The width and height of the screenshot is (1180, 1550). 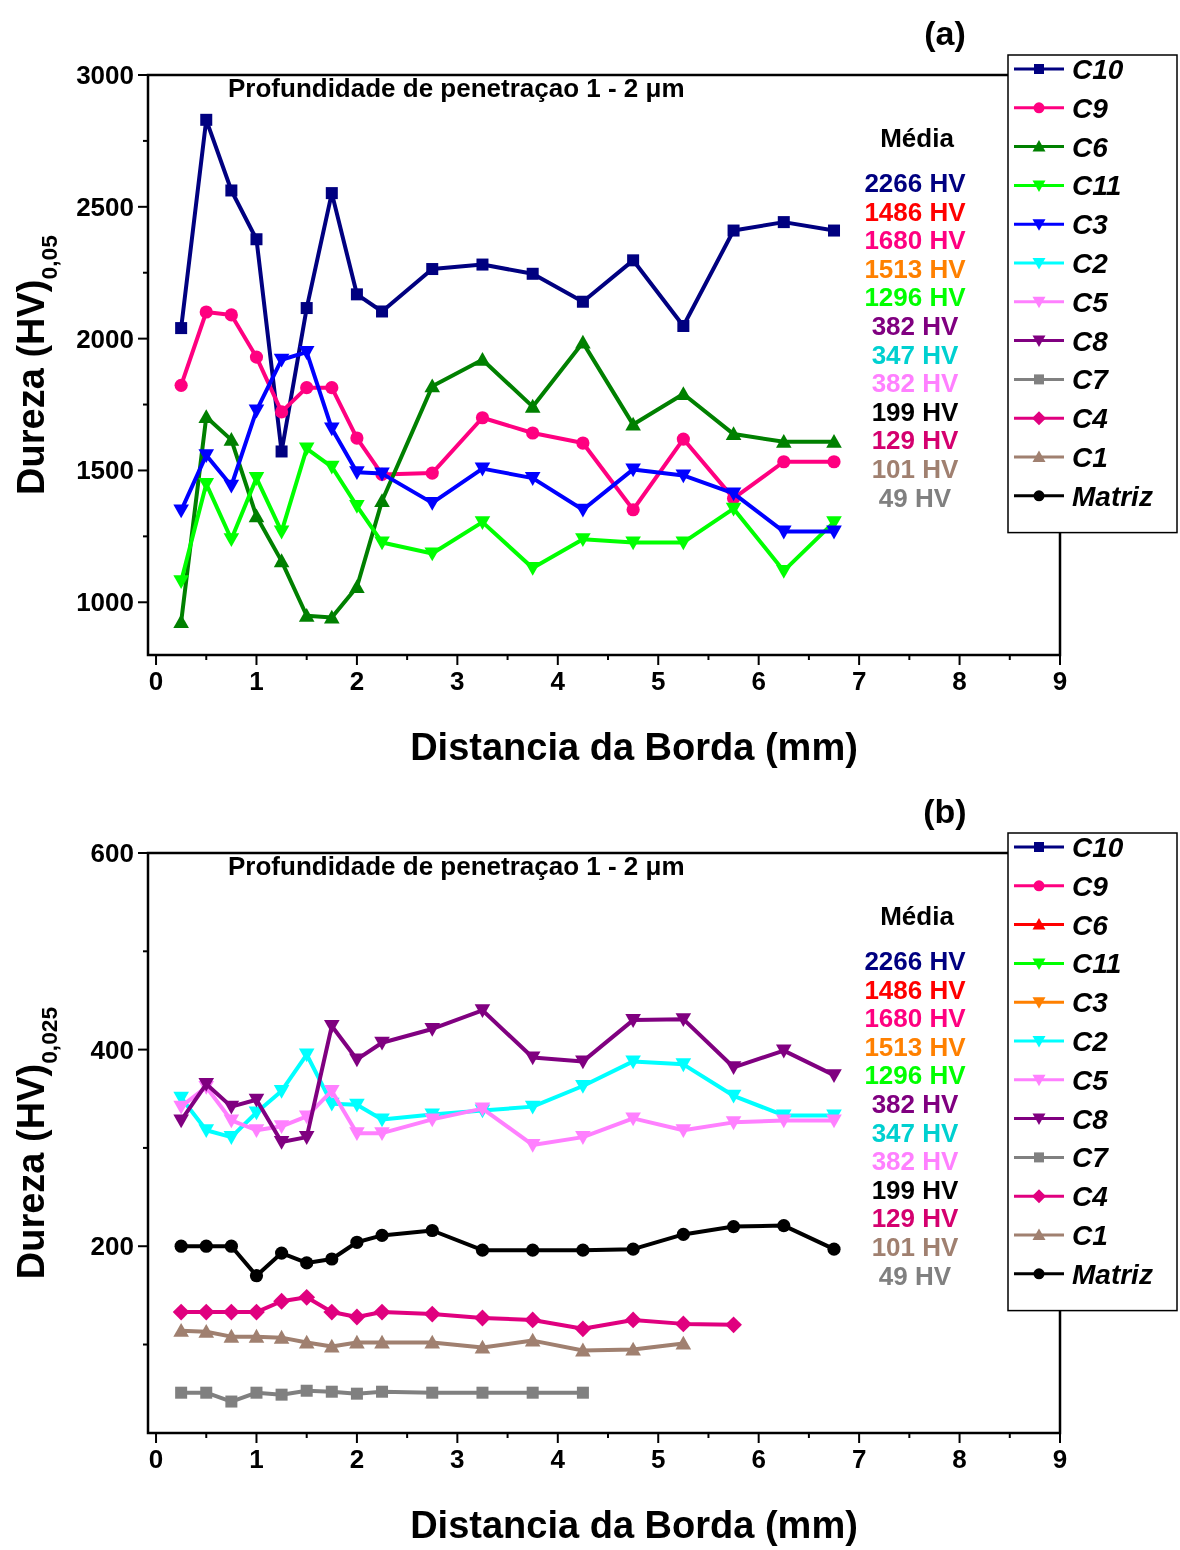 I want to click on legend-label: C11, so click(x=1097, y=964).